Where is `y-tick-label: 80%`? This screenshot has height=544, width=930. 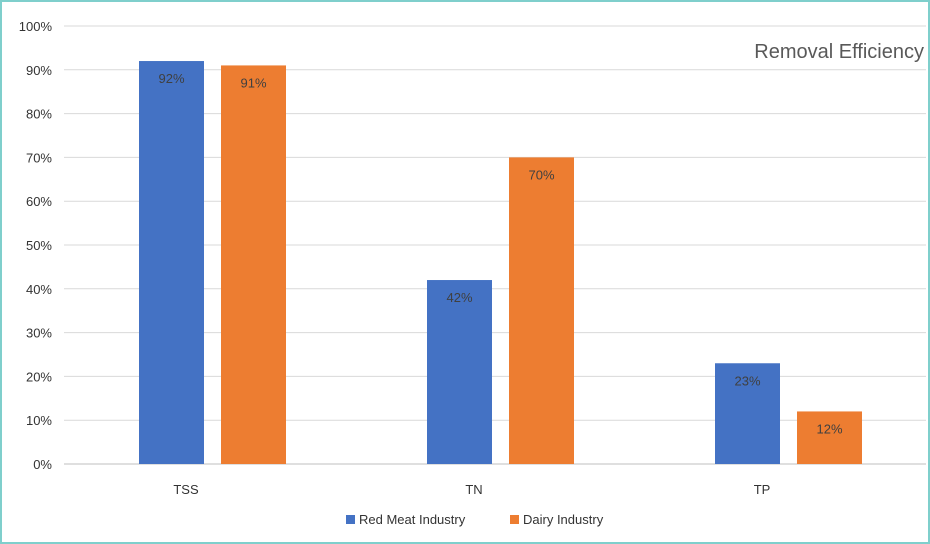 y-tick-label: 80% is located at coordinates (39, 114).